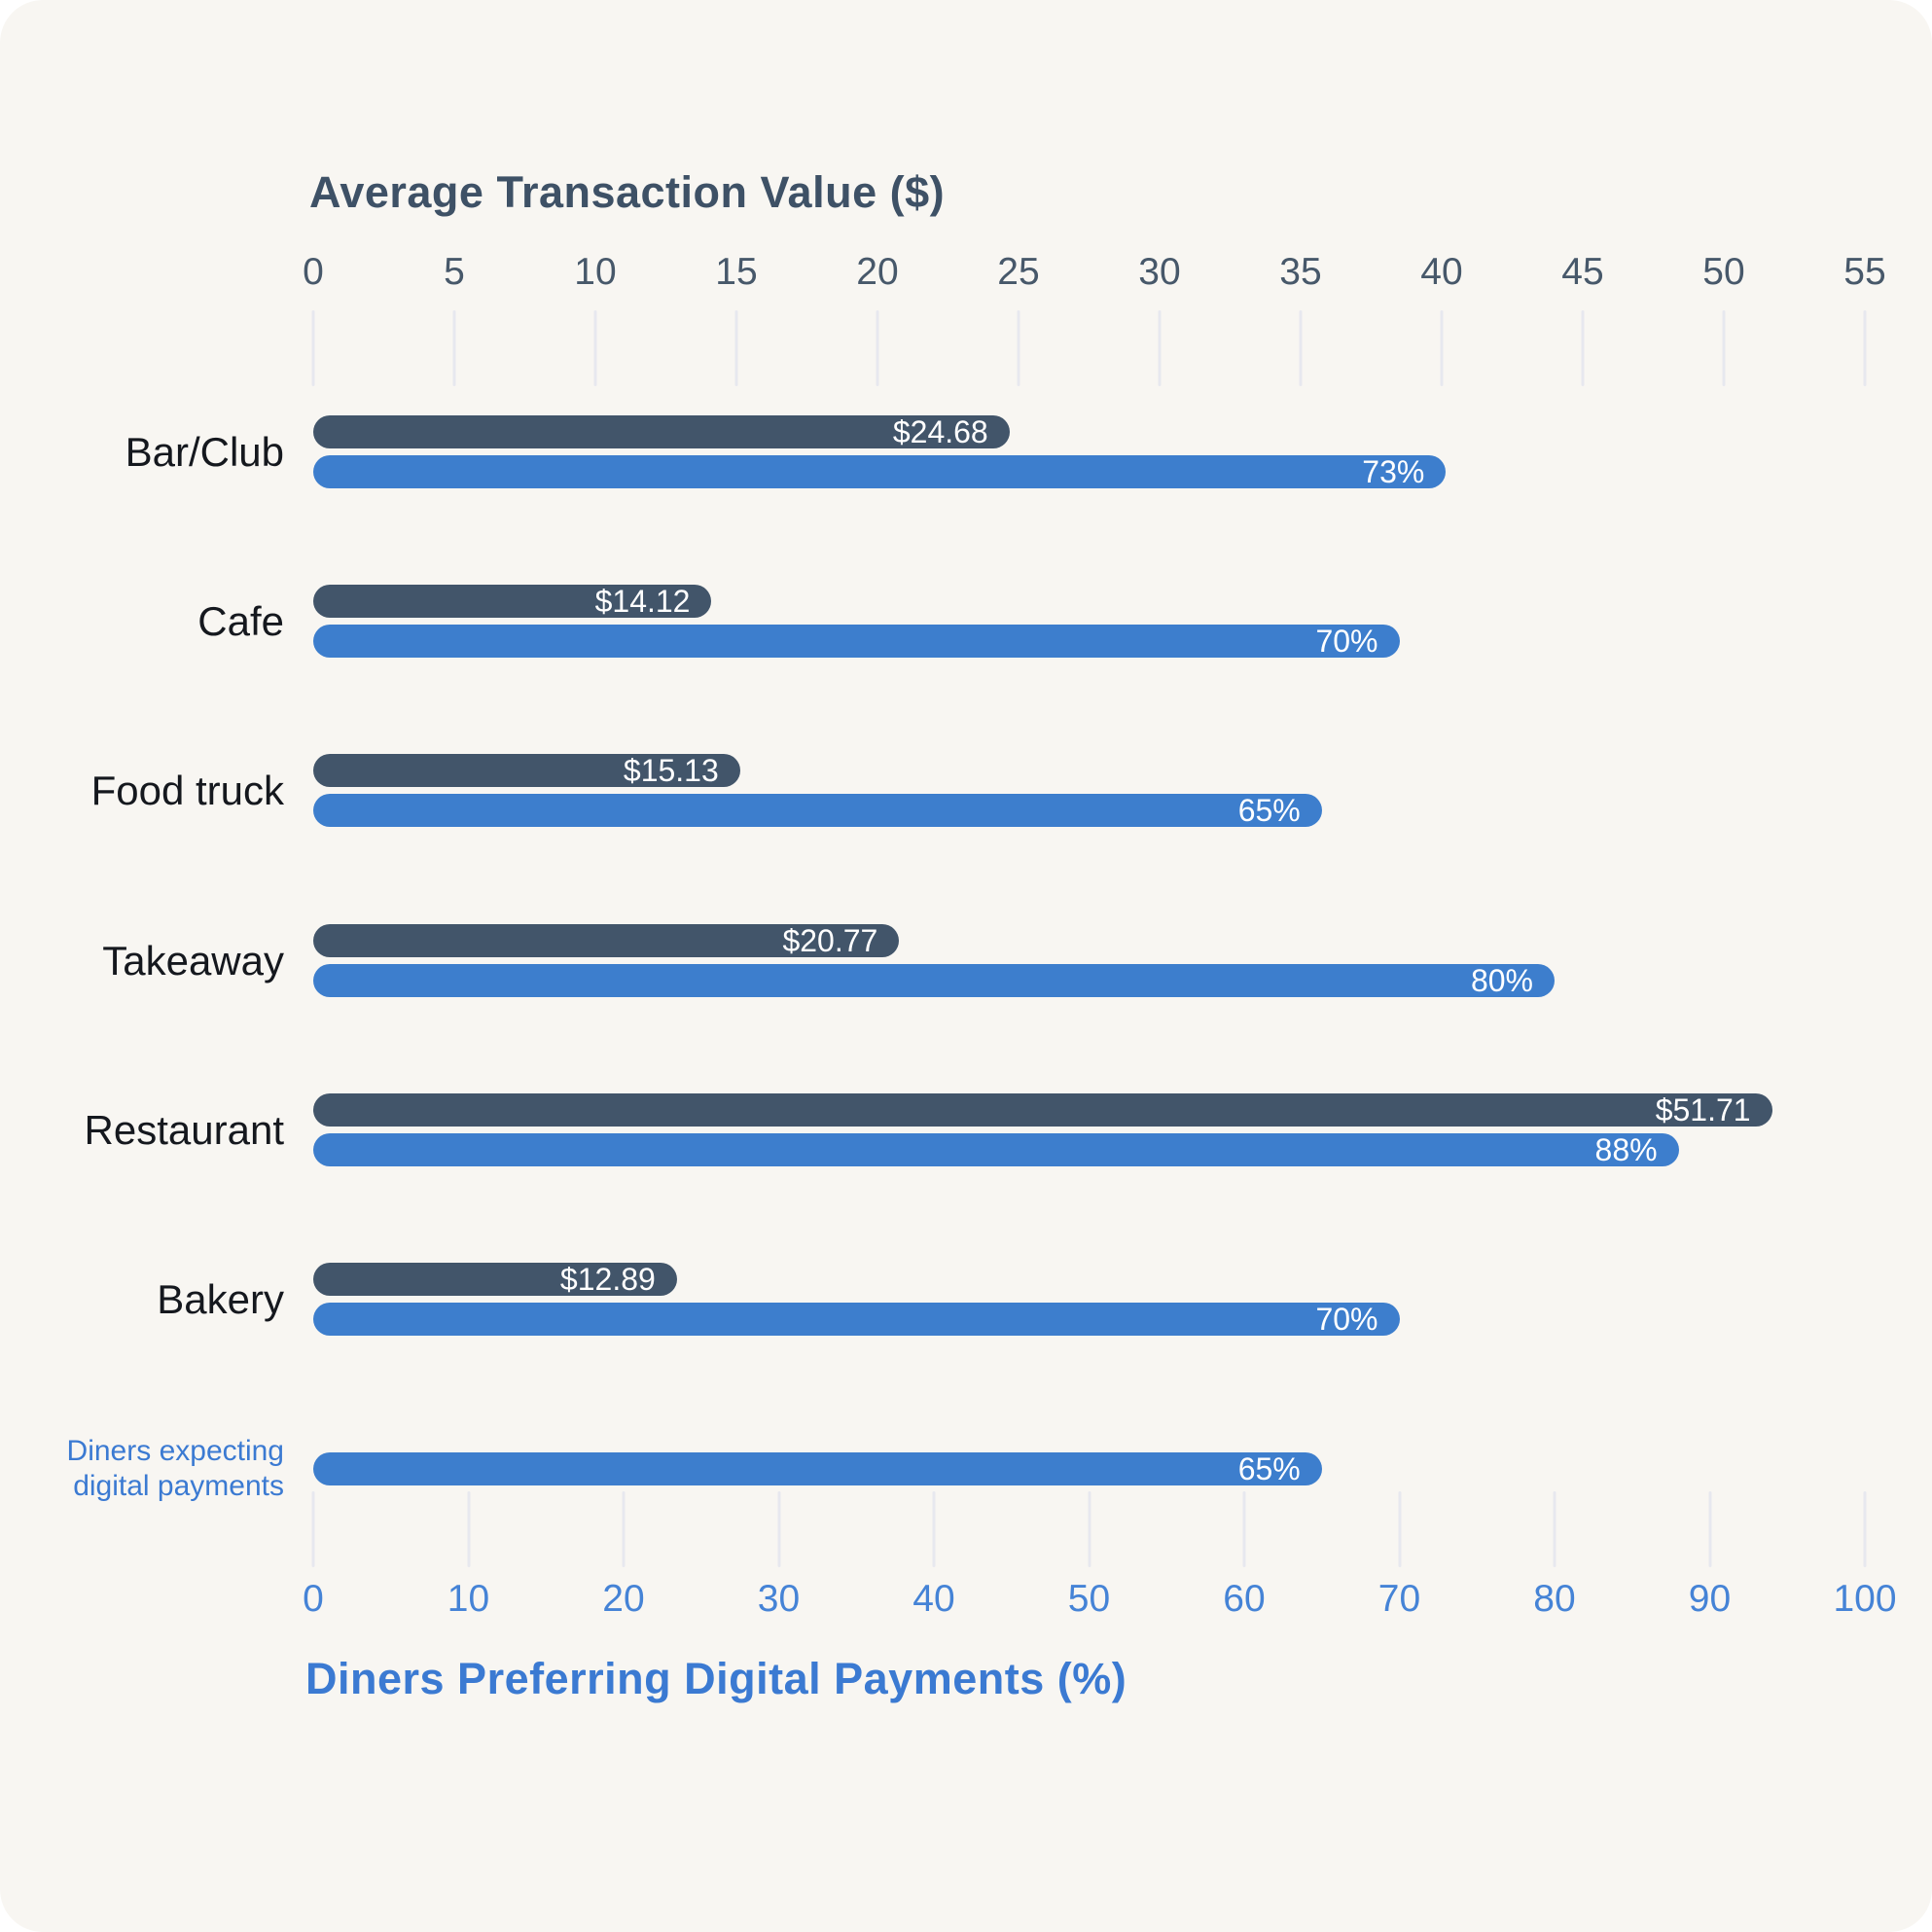 Image resolution: width=1932 pixels, height=1932 pixels. What do you see at coordinates (595, 272) in the screenshot?
I see `top-axis-tick-label: 10` at bounding box center [595, 272].